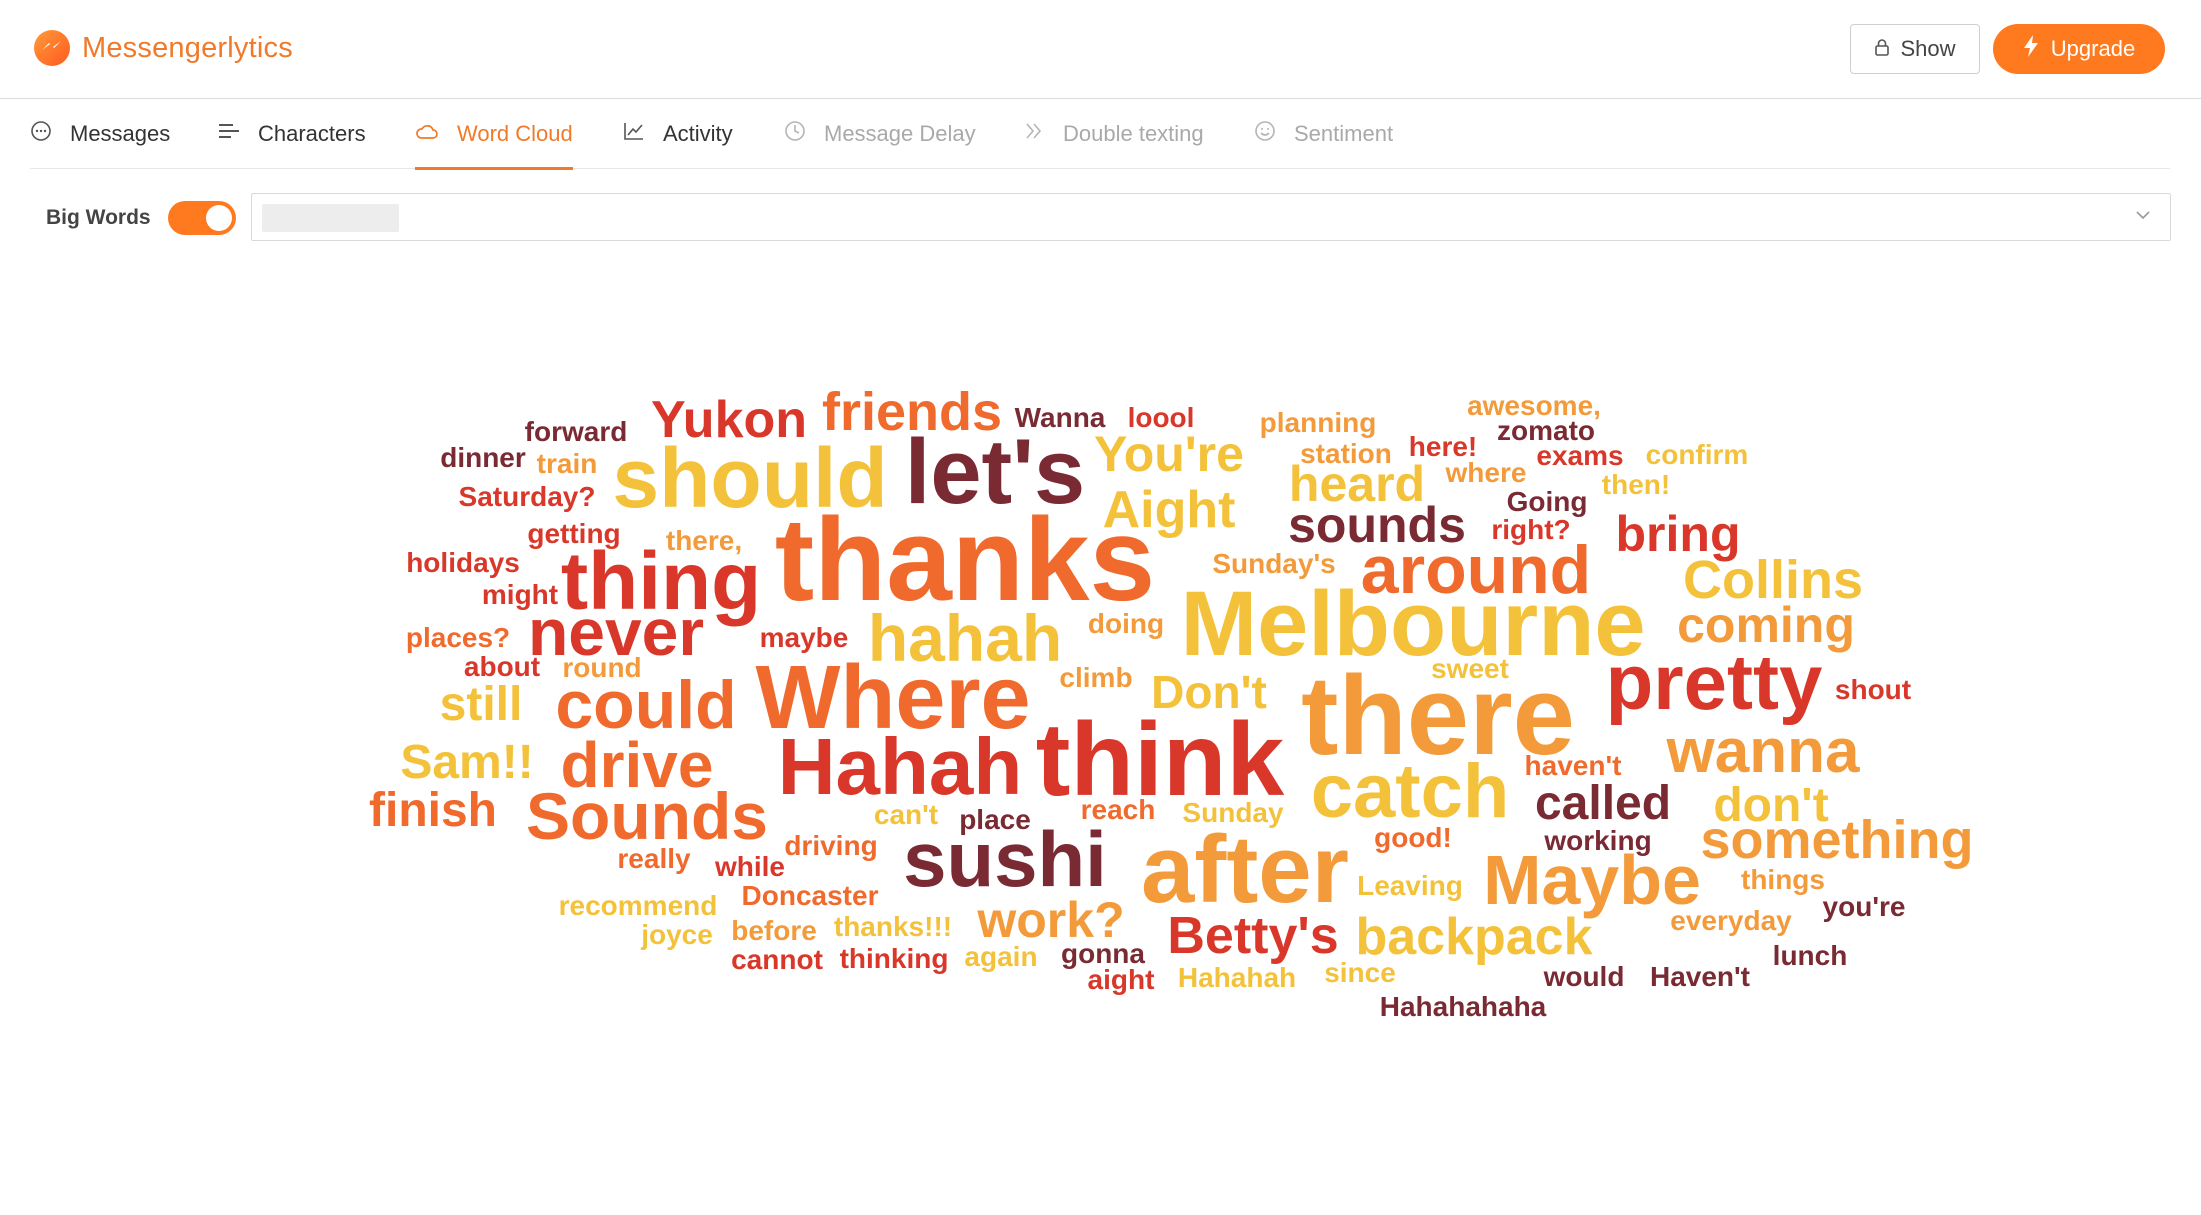 The image size is (2201, 1215). Describe the element at coordinates (995, 472) in the screenshot. I see `word-cloud-word: let's` at that location.